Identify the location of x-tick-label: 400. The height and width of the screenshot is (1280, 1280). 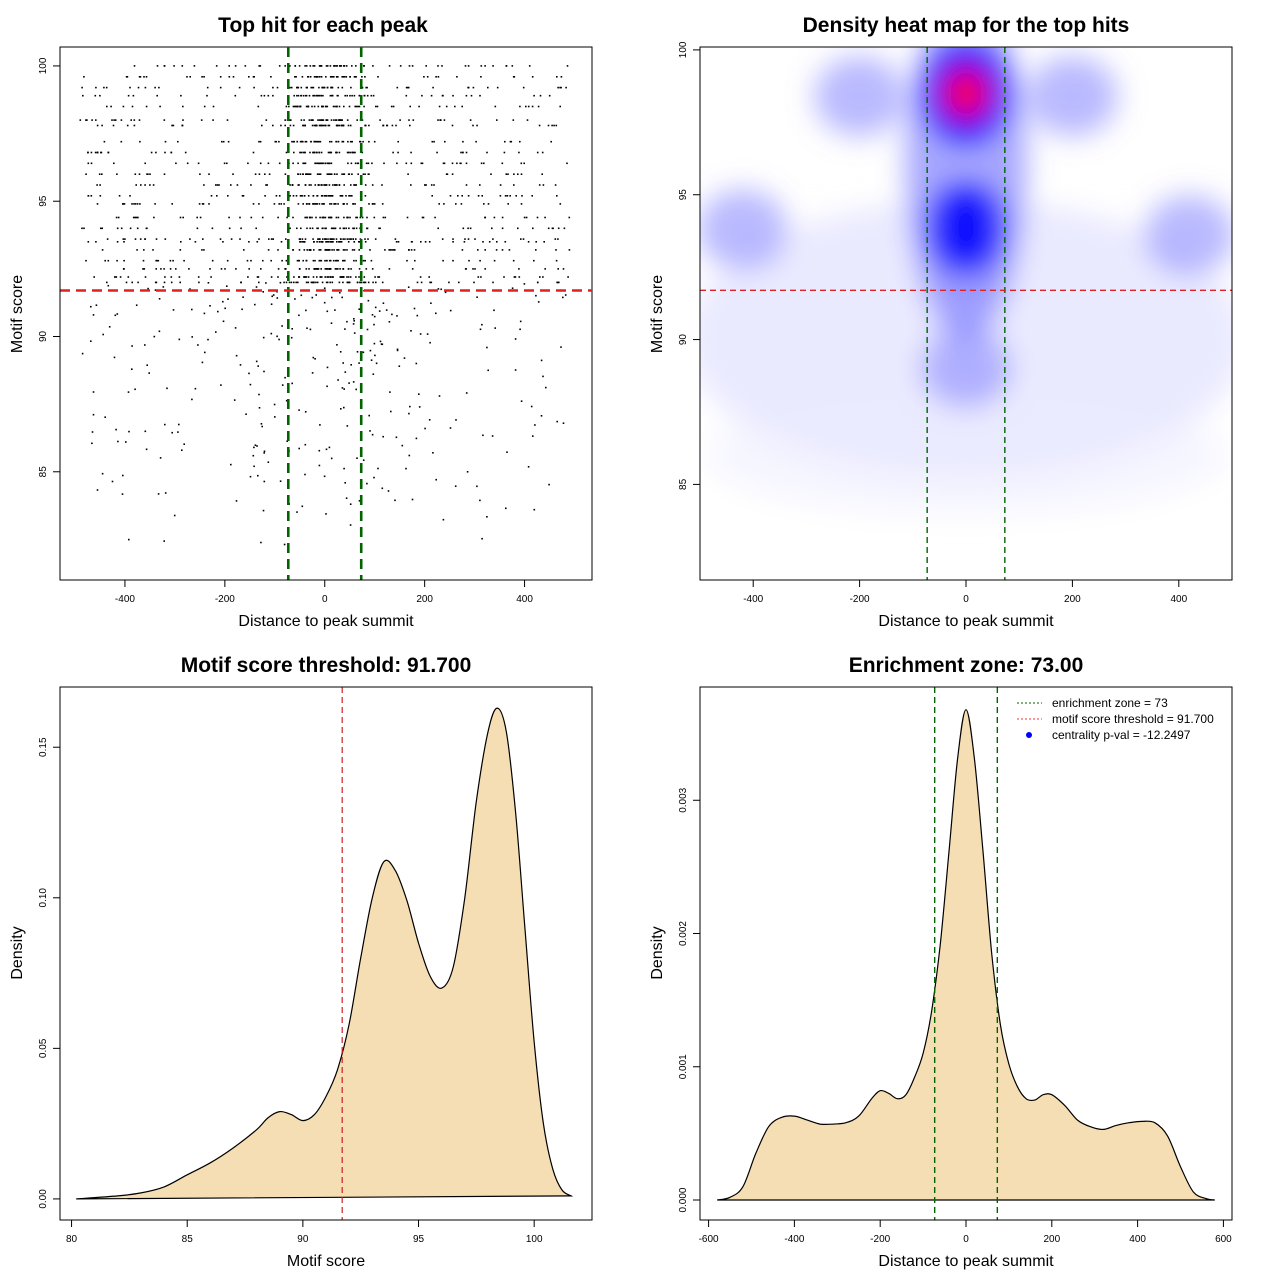
(1137, 1239).